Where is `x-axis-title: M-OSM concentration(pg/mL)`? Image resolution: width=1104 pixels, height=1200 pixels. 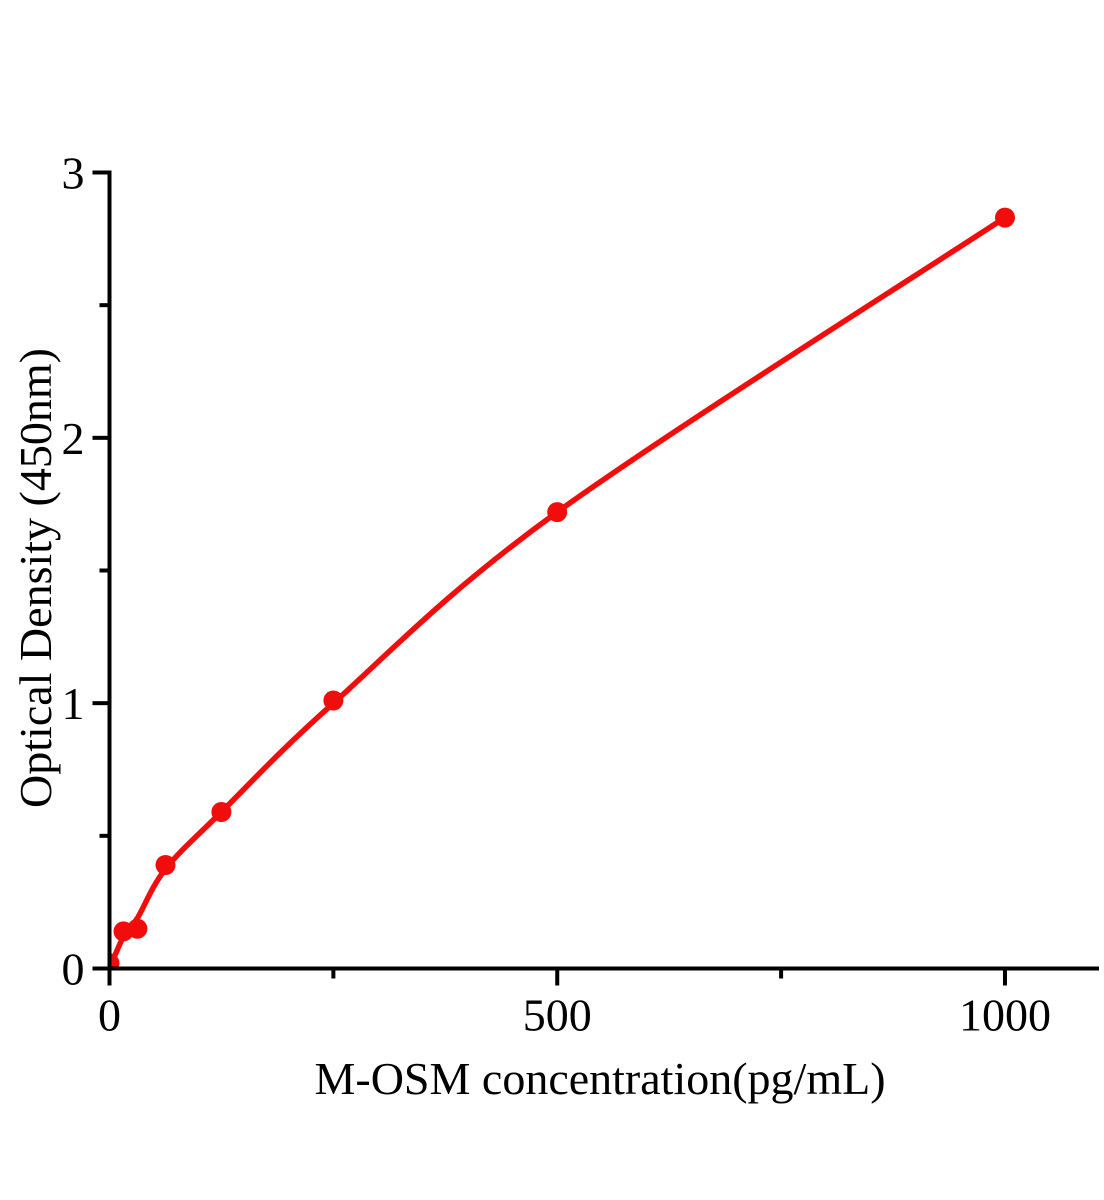
x-axis-title: M-OSM concentration(pg/mL) is located at coordinates (600, 1078).